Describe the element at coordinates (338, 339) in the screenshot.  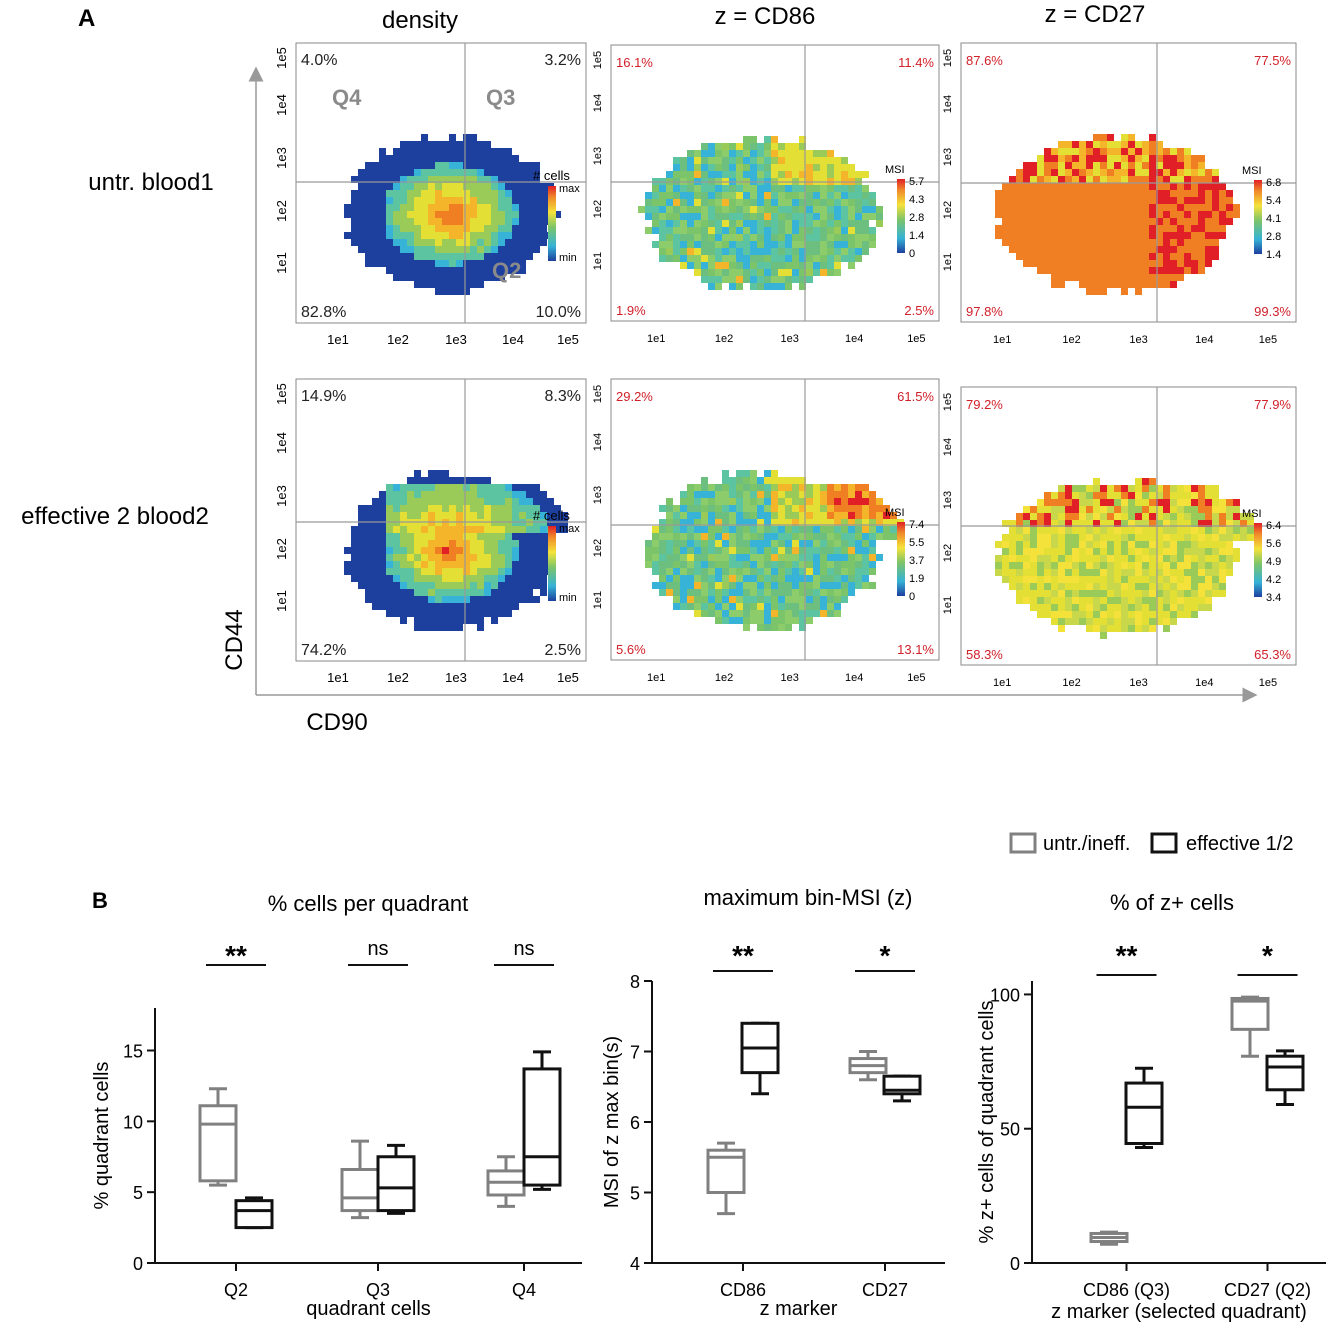
I see `x-tick: 1e1` at that location.